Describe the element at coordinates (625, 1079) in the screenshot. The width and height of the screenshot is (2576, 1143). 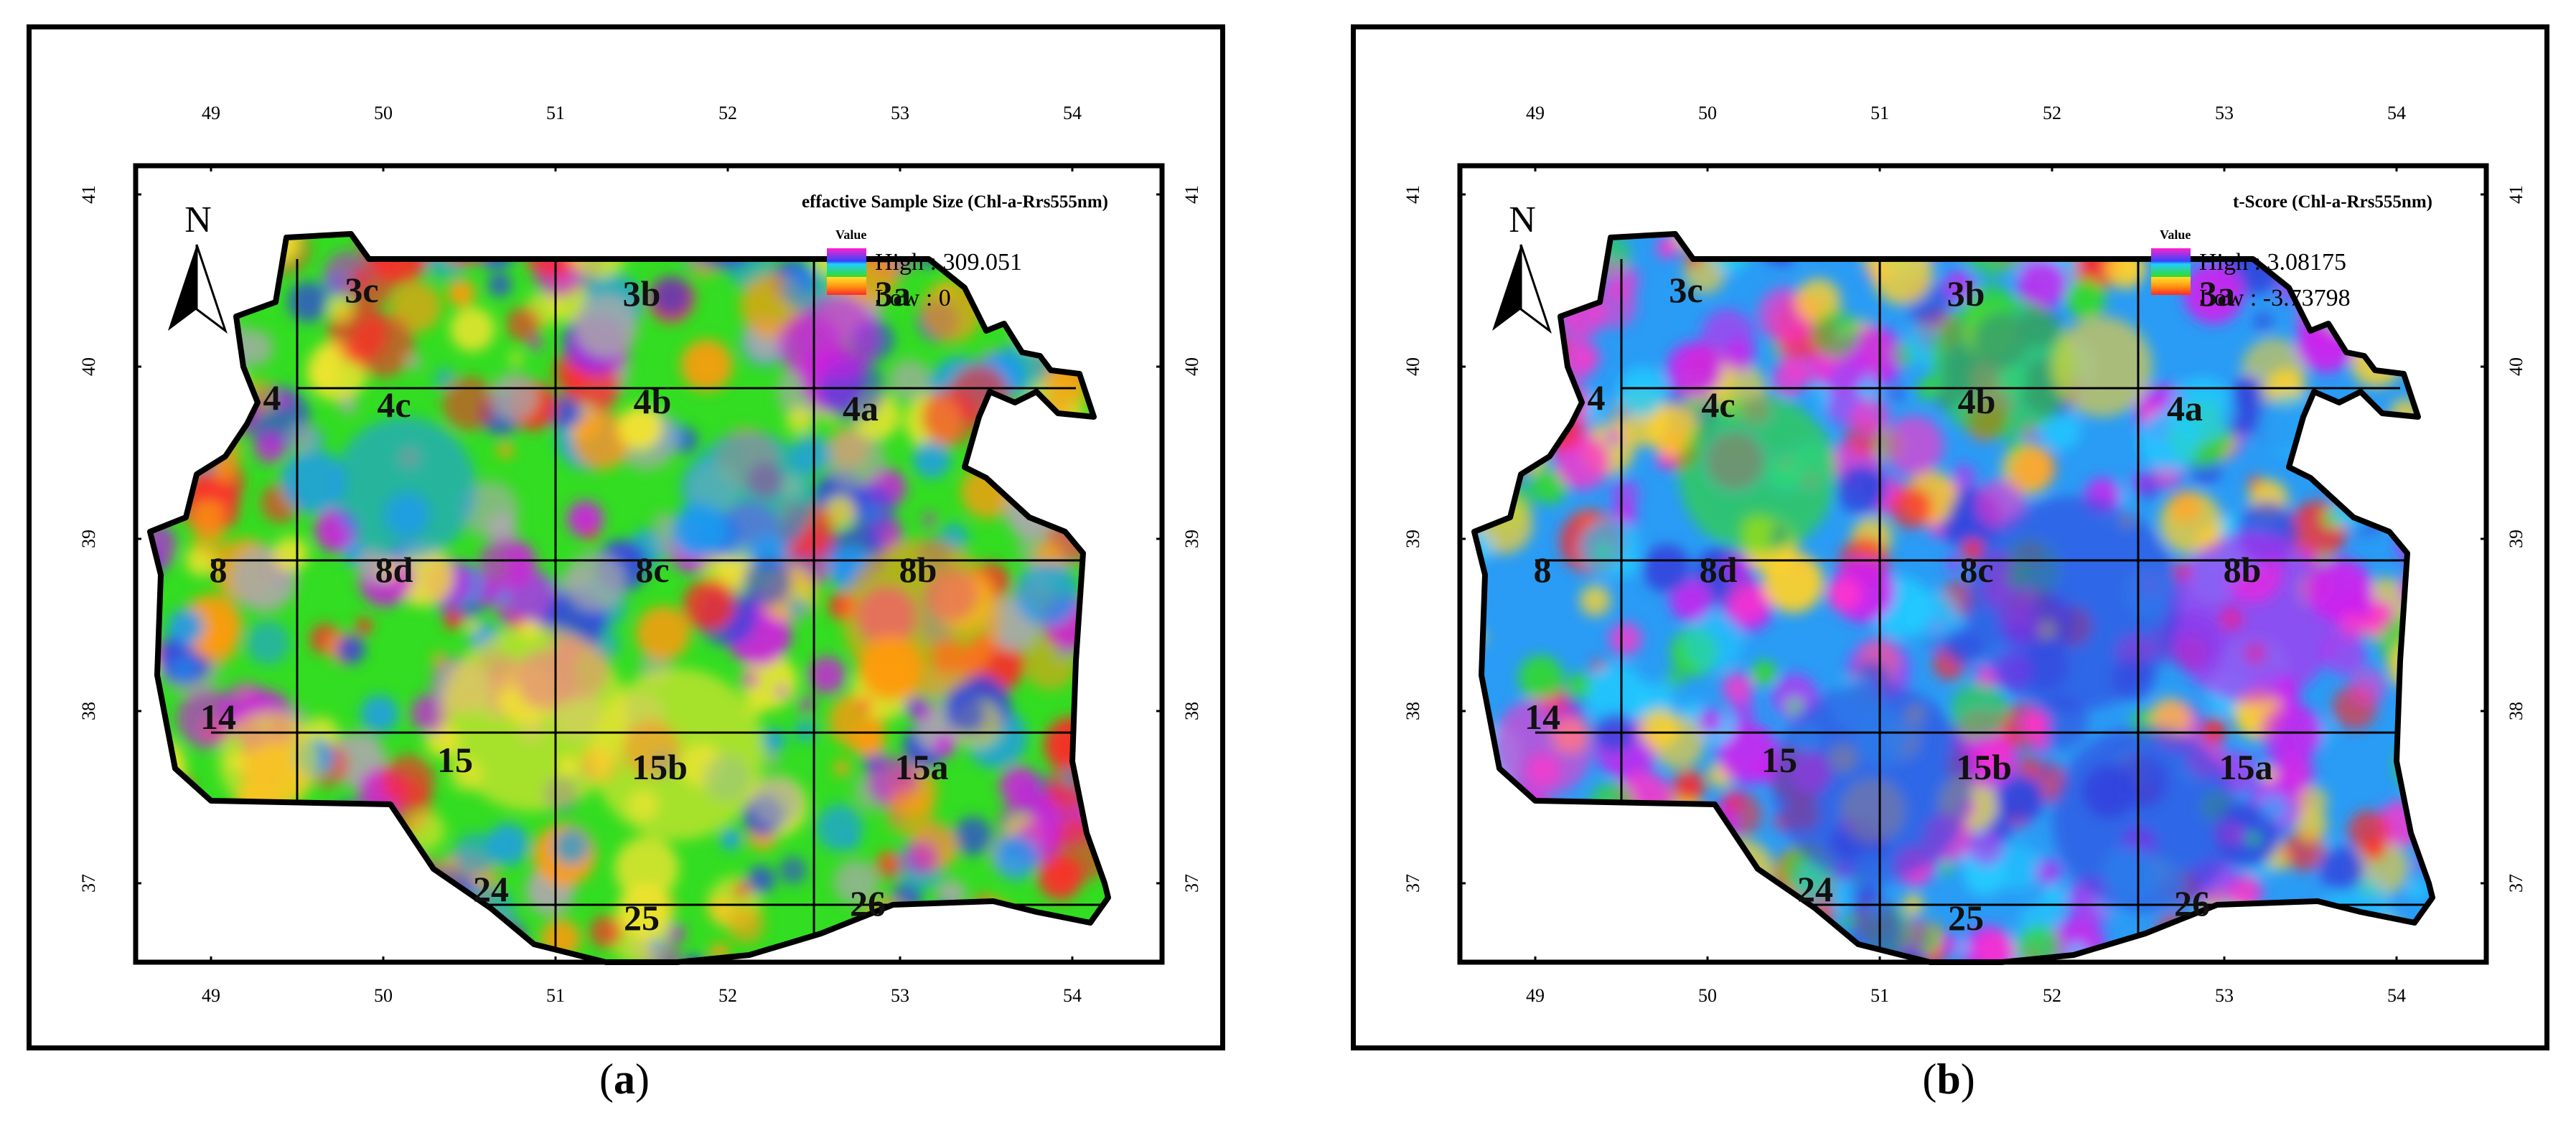
I see `caption-a: (a)` at that location.